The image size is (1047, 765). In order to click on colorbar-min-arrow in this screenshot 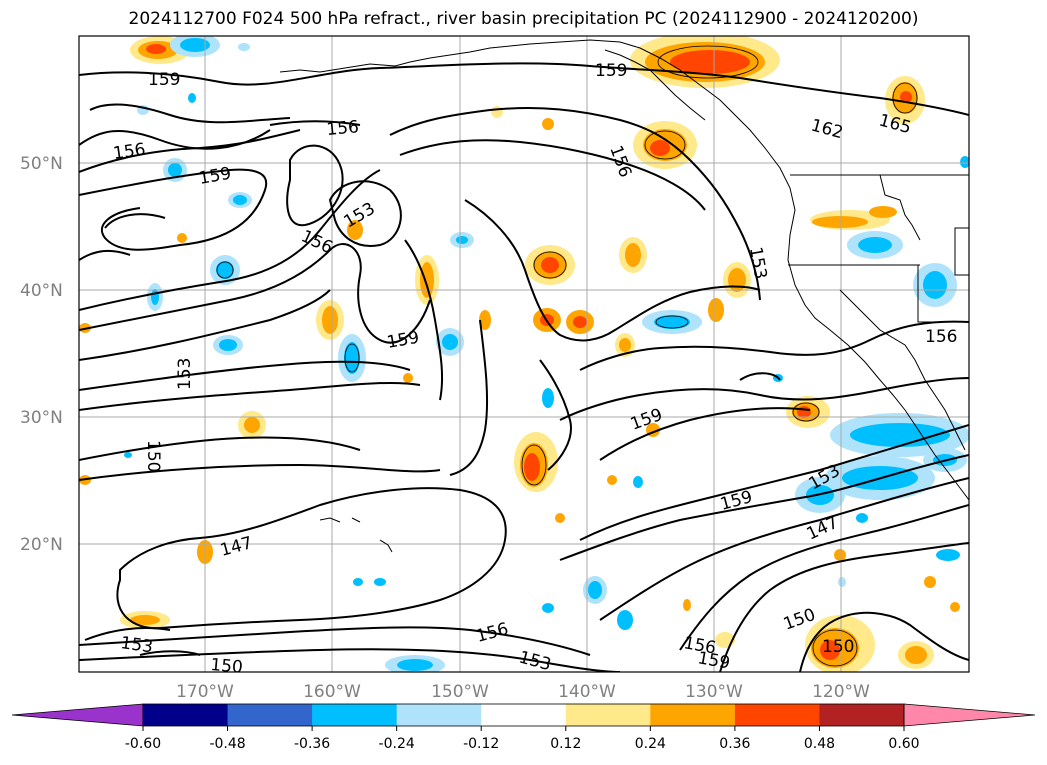, I will do `click(77, 715)`.